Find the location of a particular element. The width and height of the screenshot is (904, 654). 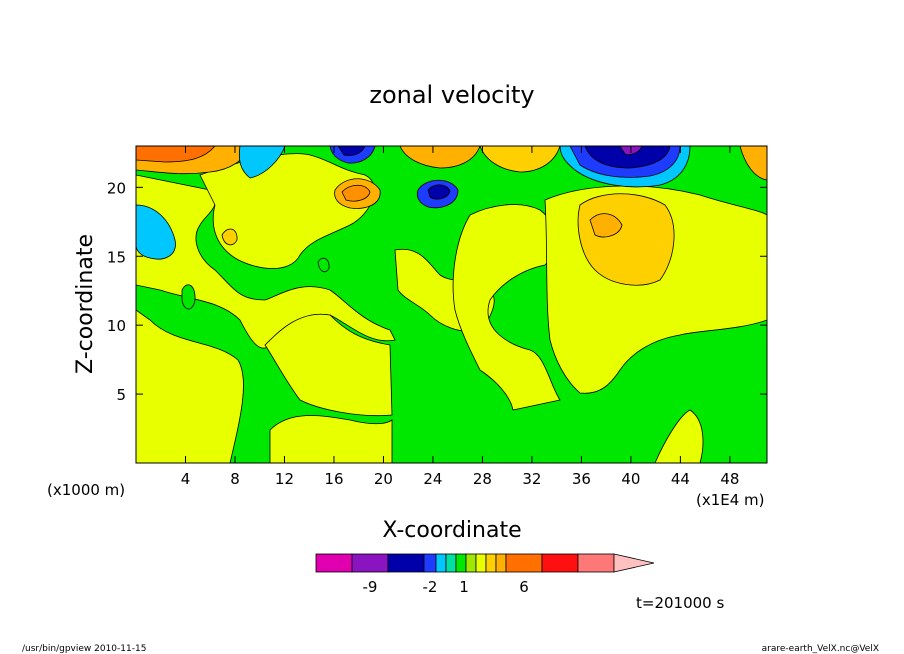

colorbar is located at coordinates (485, 563).